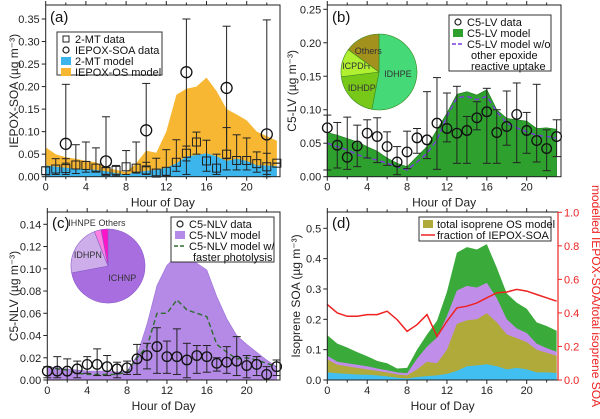  I want to click on legend-label: C5-LV data, so click(495, 23).